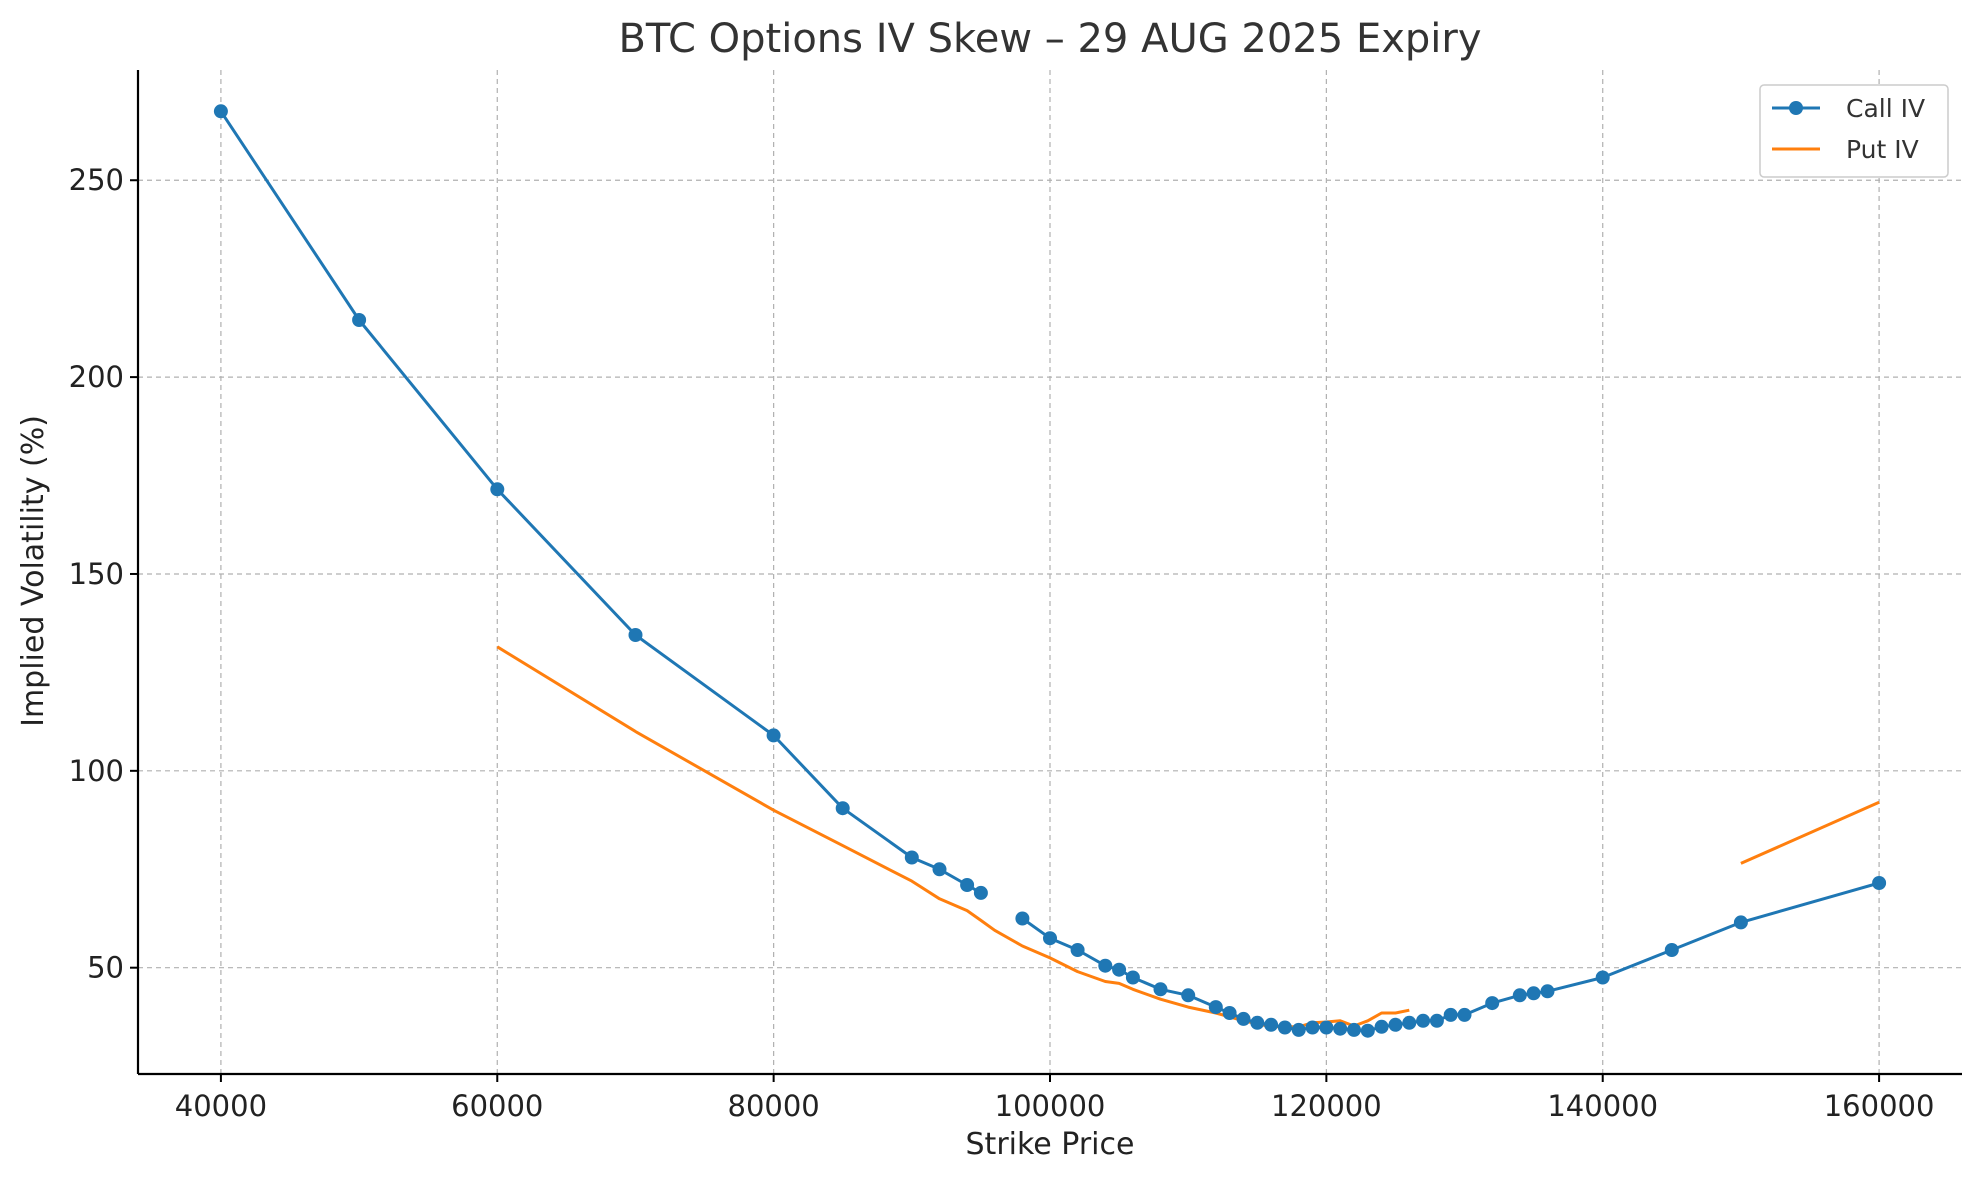 This screenshot has height=1180, width=1979. Describe the element at coordinates (96, 180) in the screenshot. I see `y-tick-label: 250` at that location.